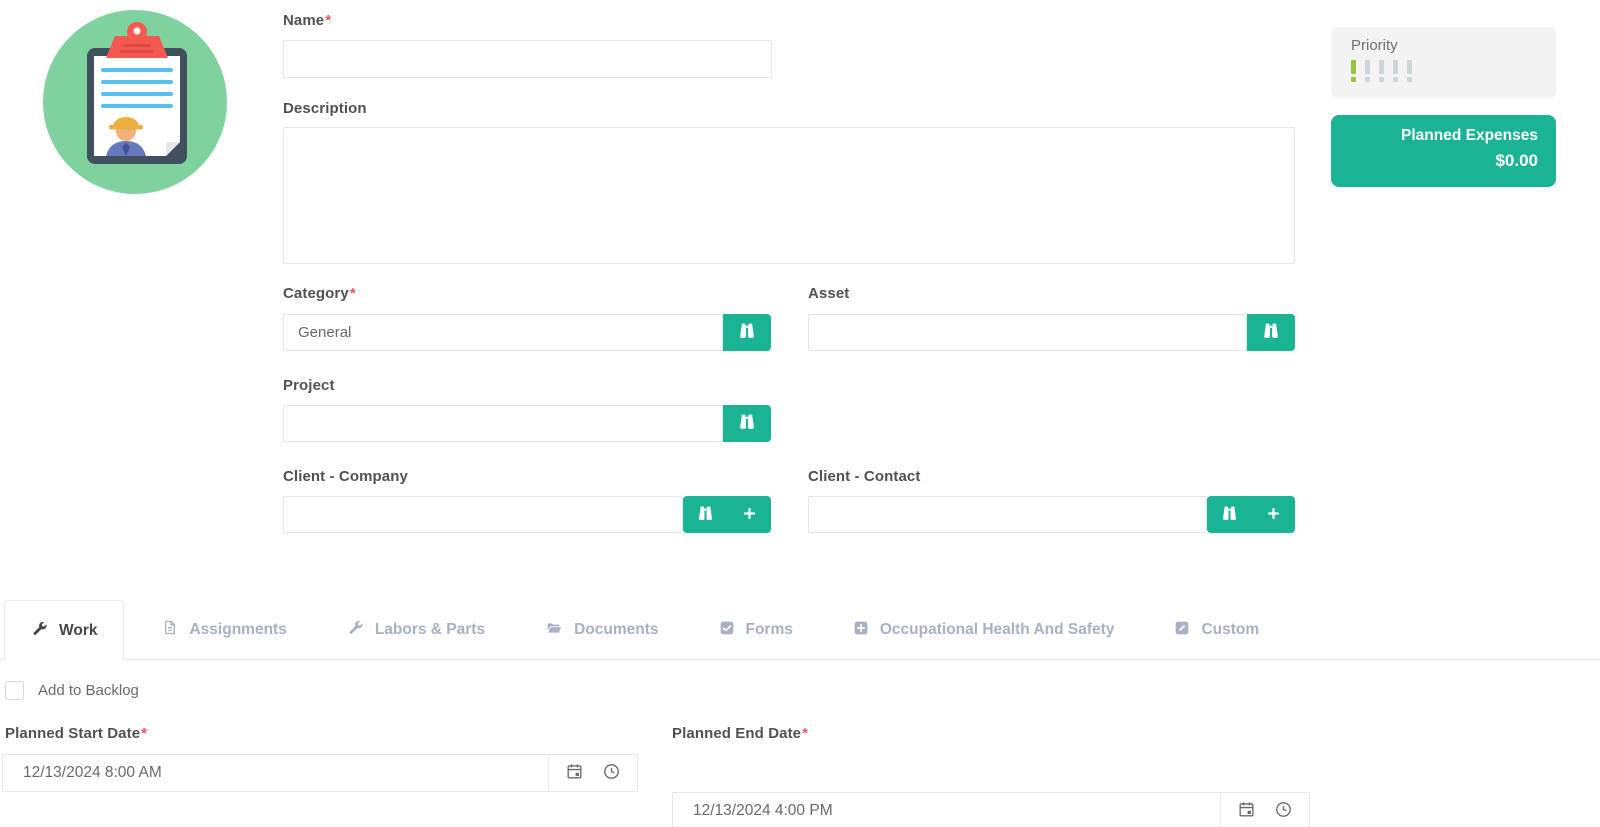 This screenshot has width=1600, height=827. I want to click on client-company-label-text: Client - Company, so click(345, 476).